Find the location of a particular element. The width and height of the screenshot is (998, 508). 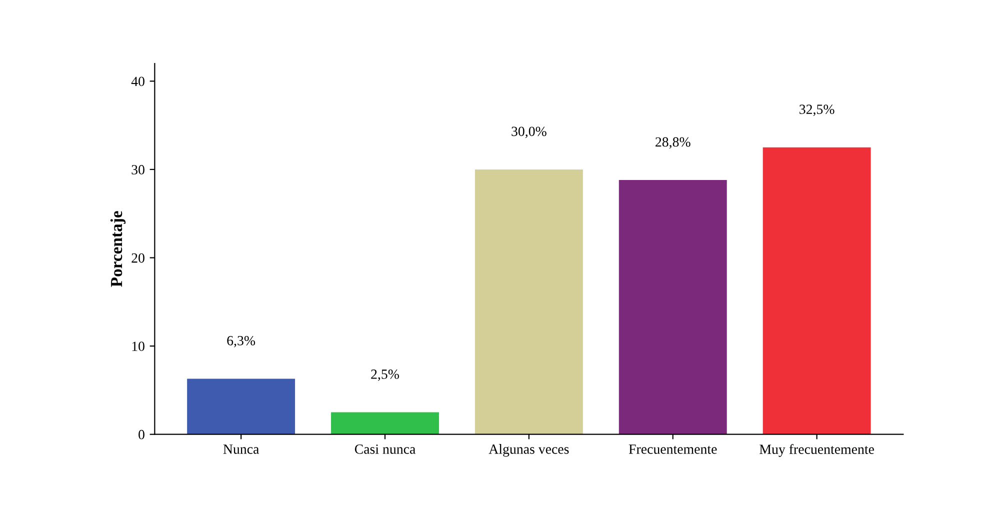

y-tick-label: 40 is located at coordinates (137, 81).